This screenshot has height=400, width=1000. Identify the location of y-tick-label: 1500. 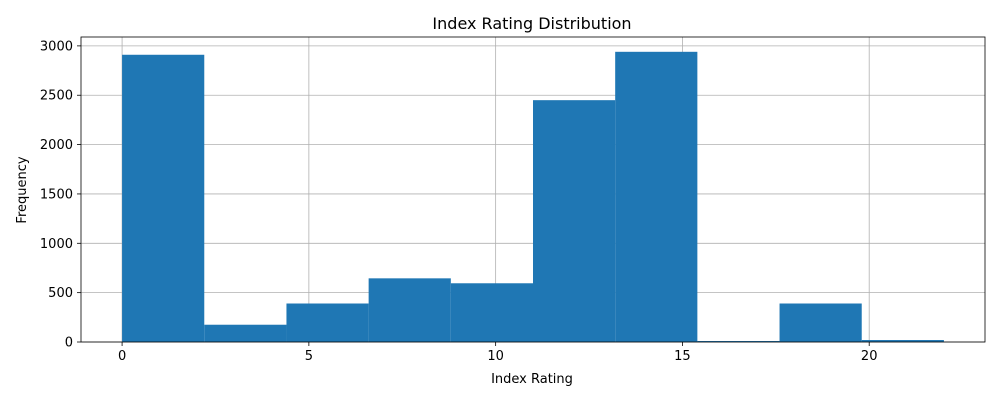
(56, 194).